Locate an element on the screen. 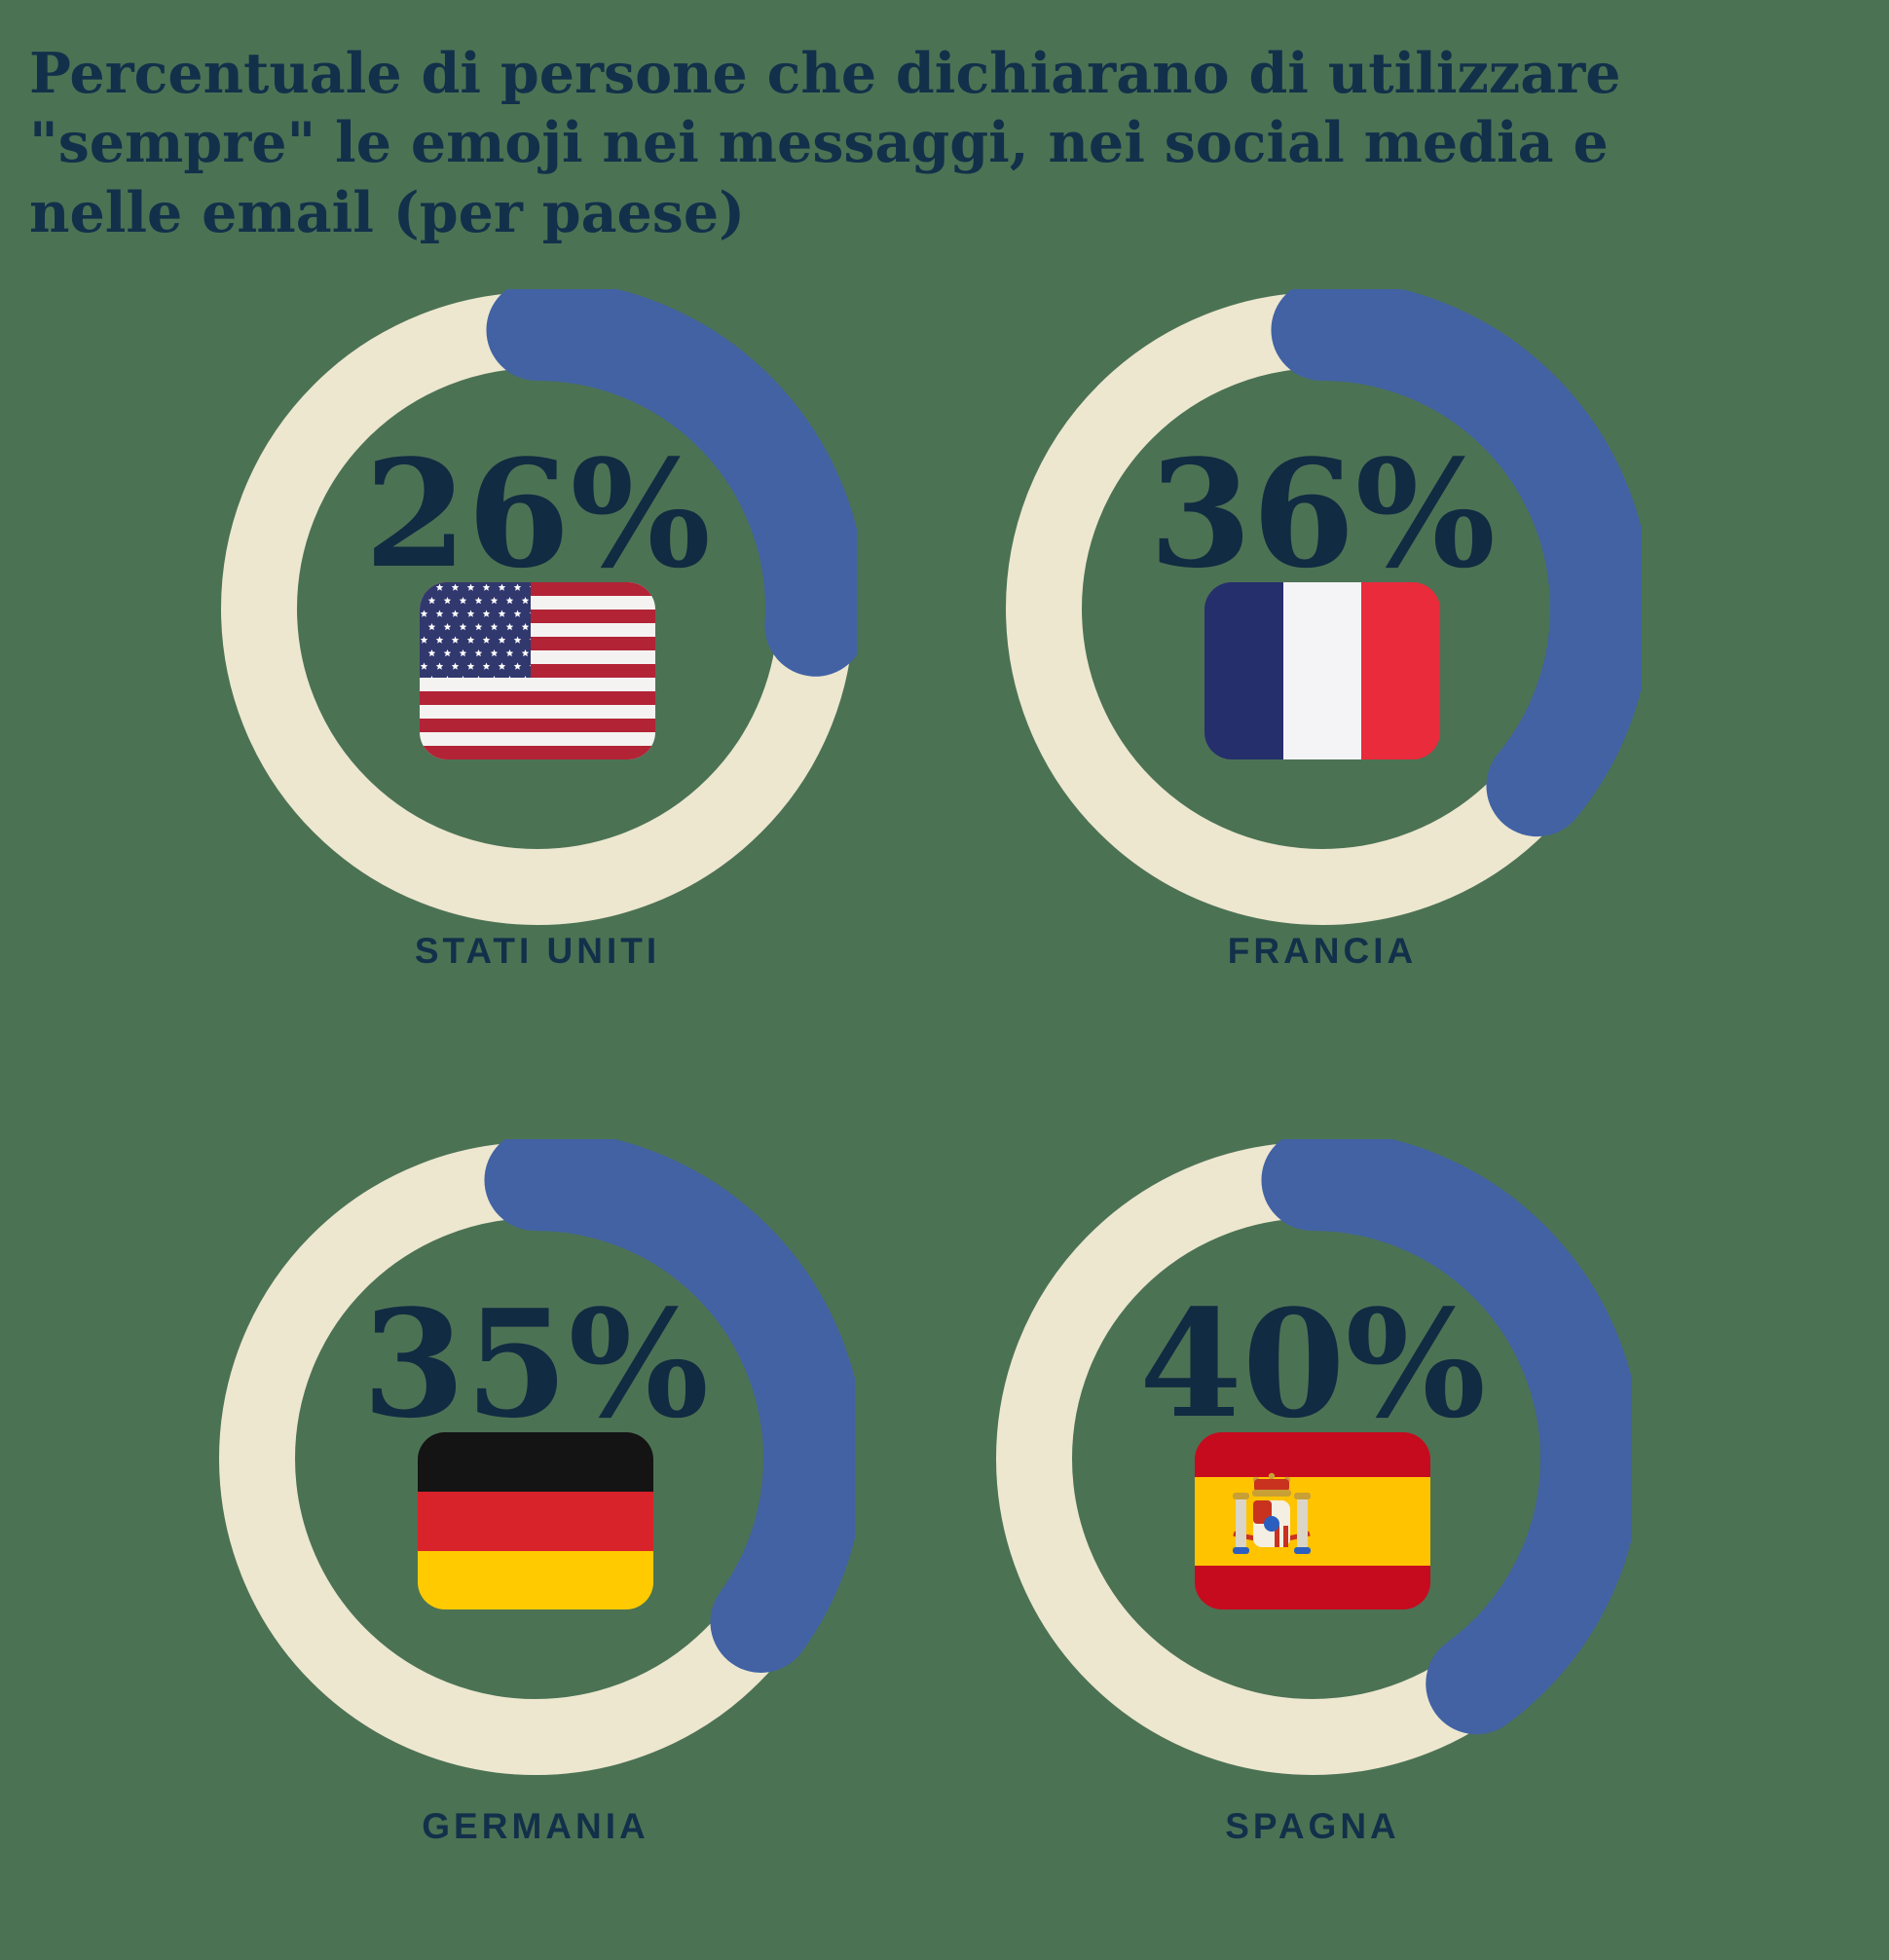 Image resolution: width=1889 pixels, height=1960 pixels. de-flag-icon is located at coordinates (535, 1520).